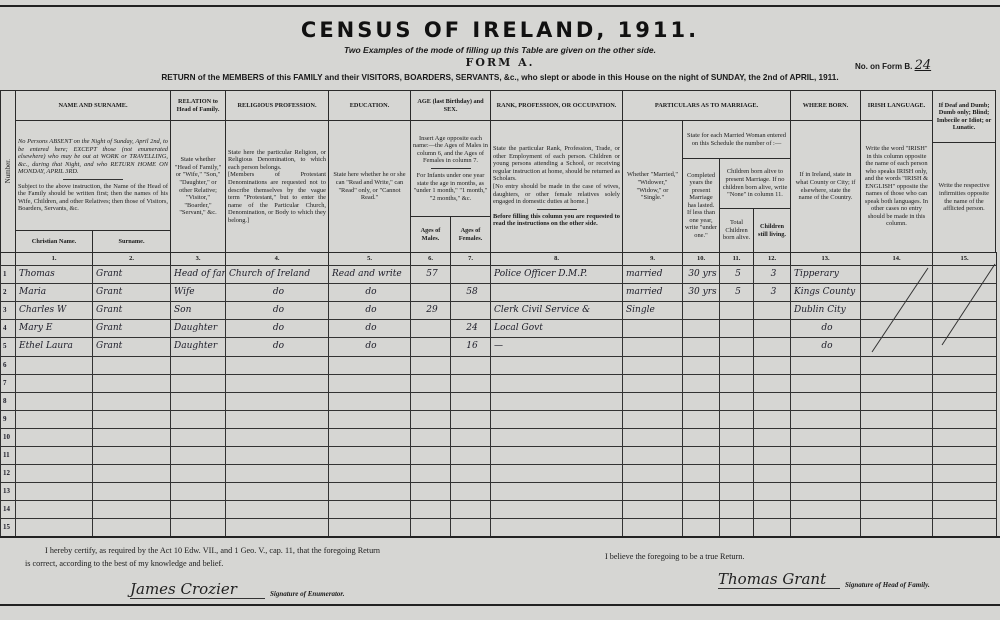  What do you see at coordinates (772, 292) in the screenshot?
I see `children-living-cell: 3` at bounding box center [772, 292].